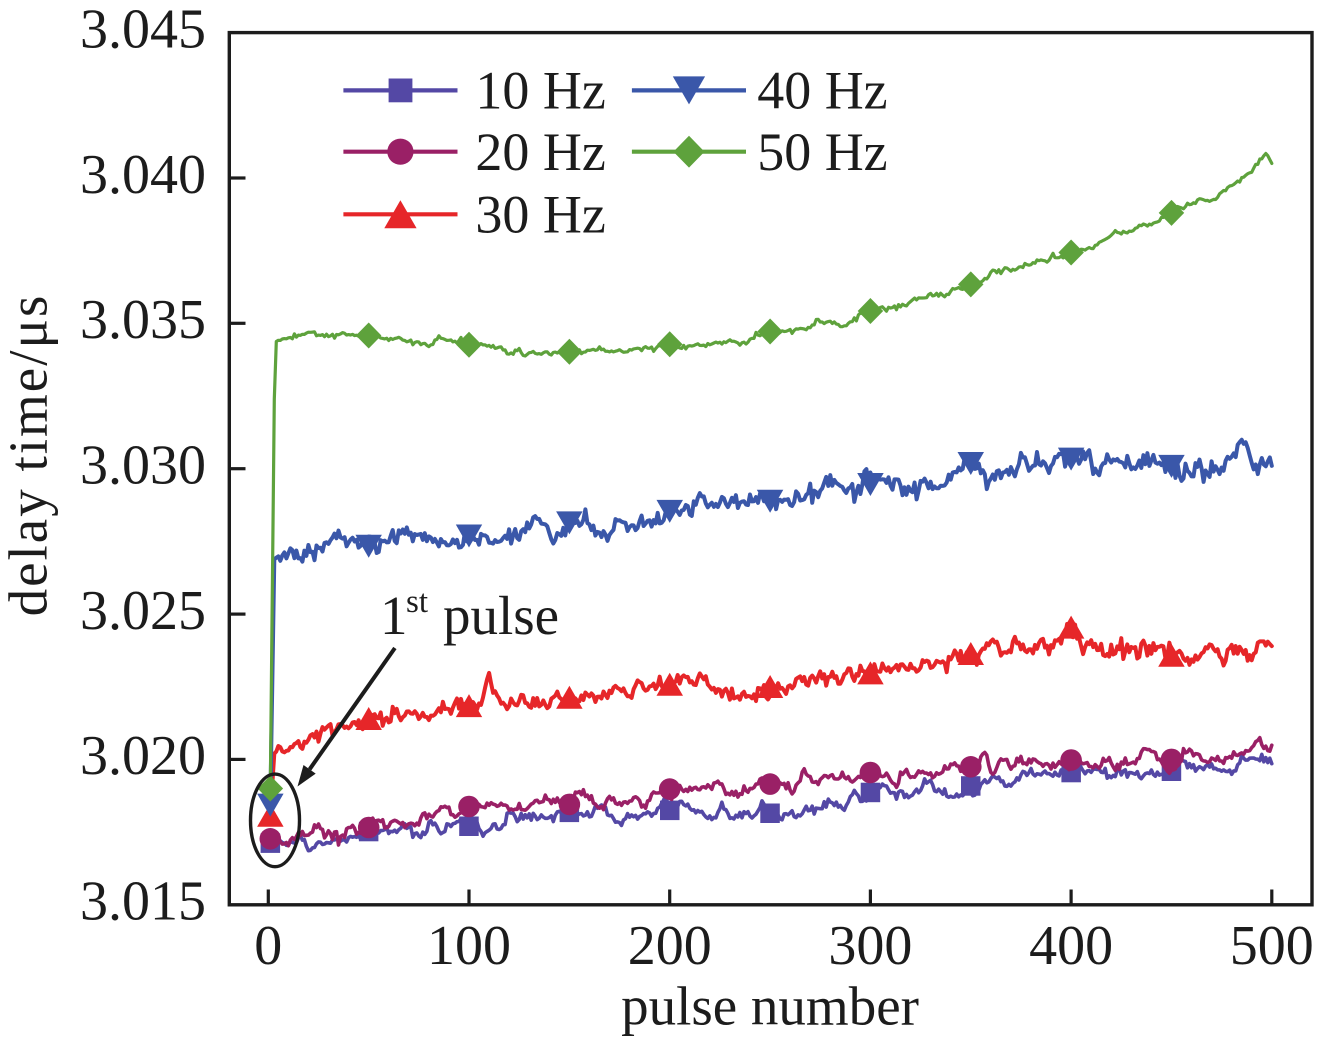  I want to click on svg-text: pulse number, so click(770, 1006).